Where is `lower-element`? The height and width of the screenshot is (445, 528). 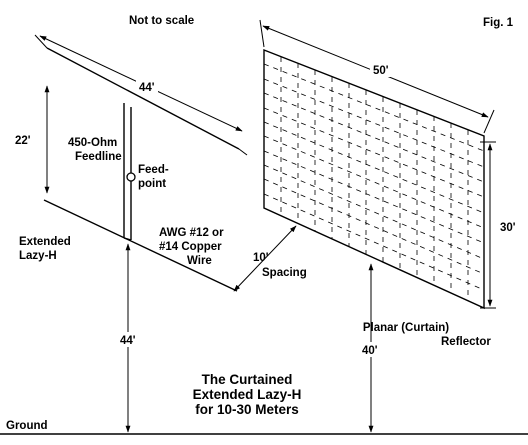 lower-element is located at coordinates (140, 245).